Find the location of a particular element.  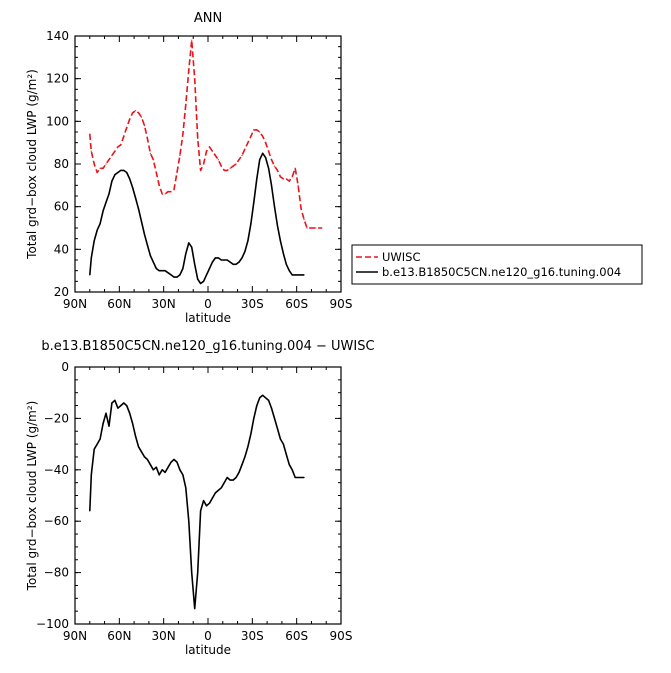

x-tick-label: 0 is located at coordinates (208, 636).